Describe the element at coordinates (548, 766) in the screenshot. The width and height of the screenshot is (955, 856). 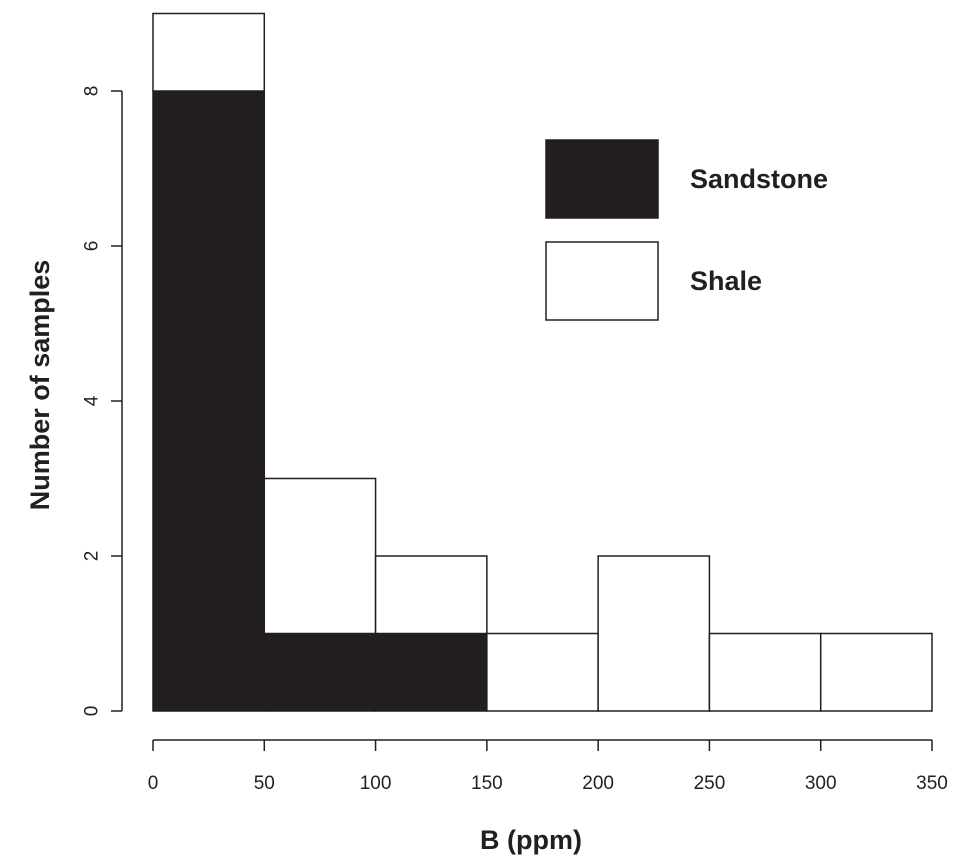
I see `x-axis: 0 50 100 150 200 250 300 350` at that location.